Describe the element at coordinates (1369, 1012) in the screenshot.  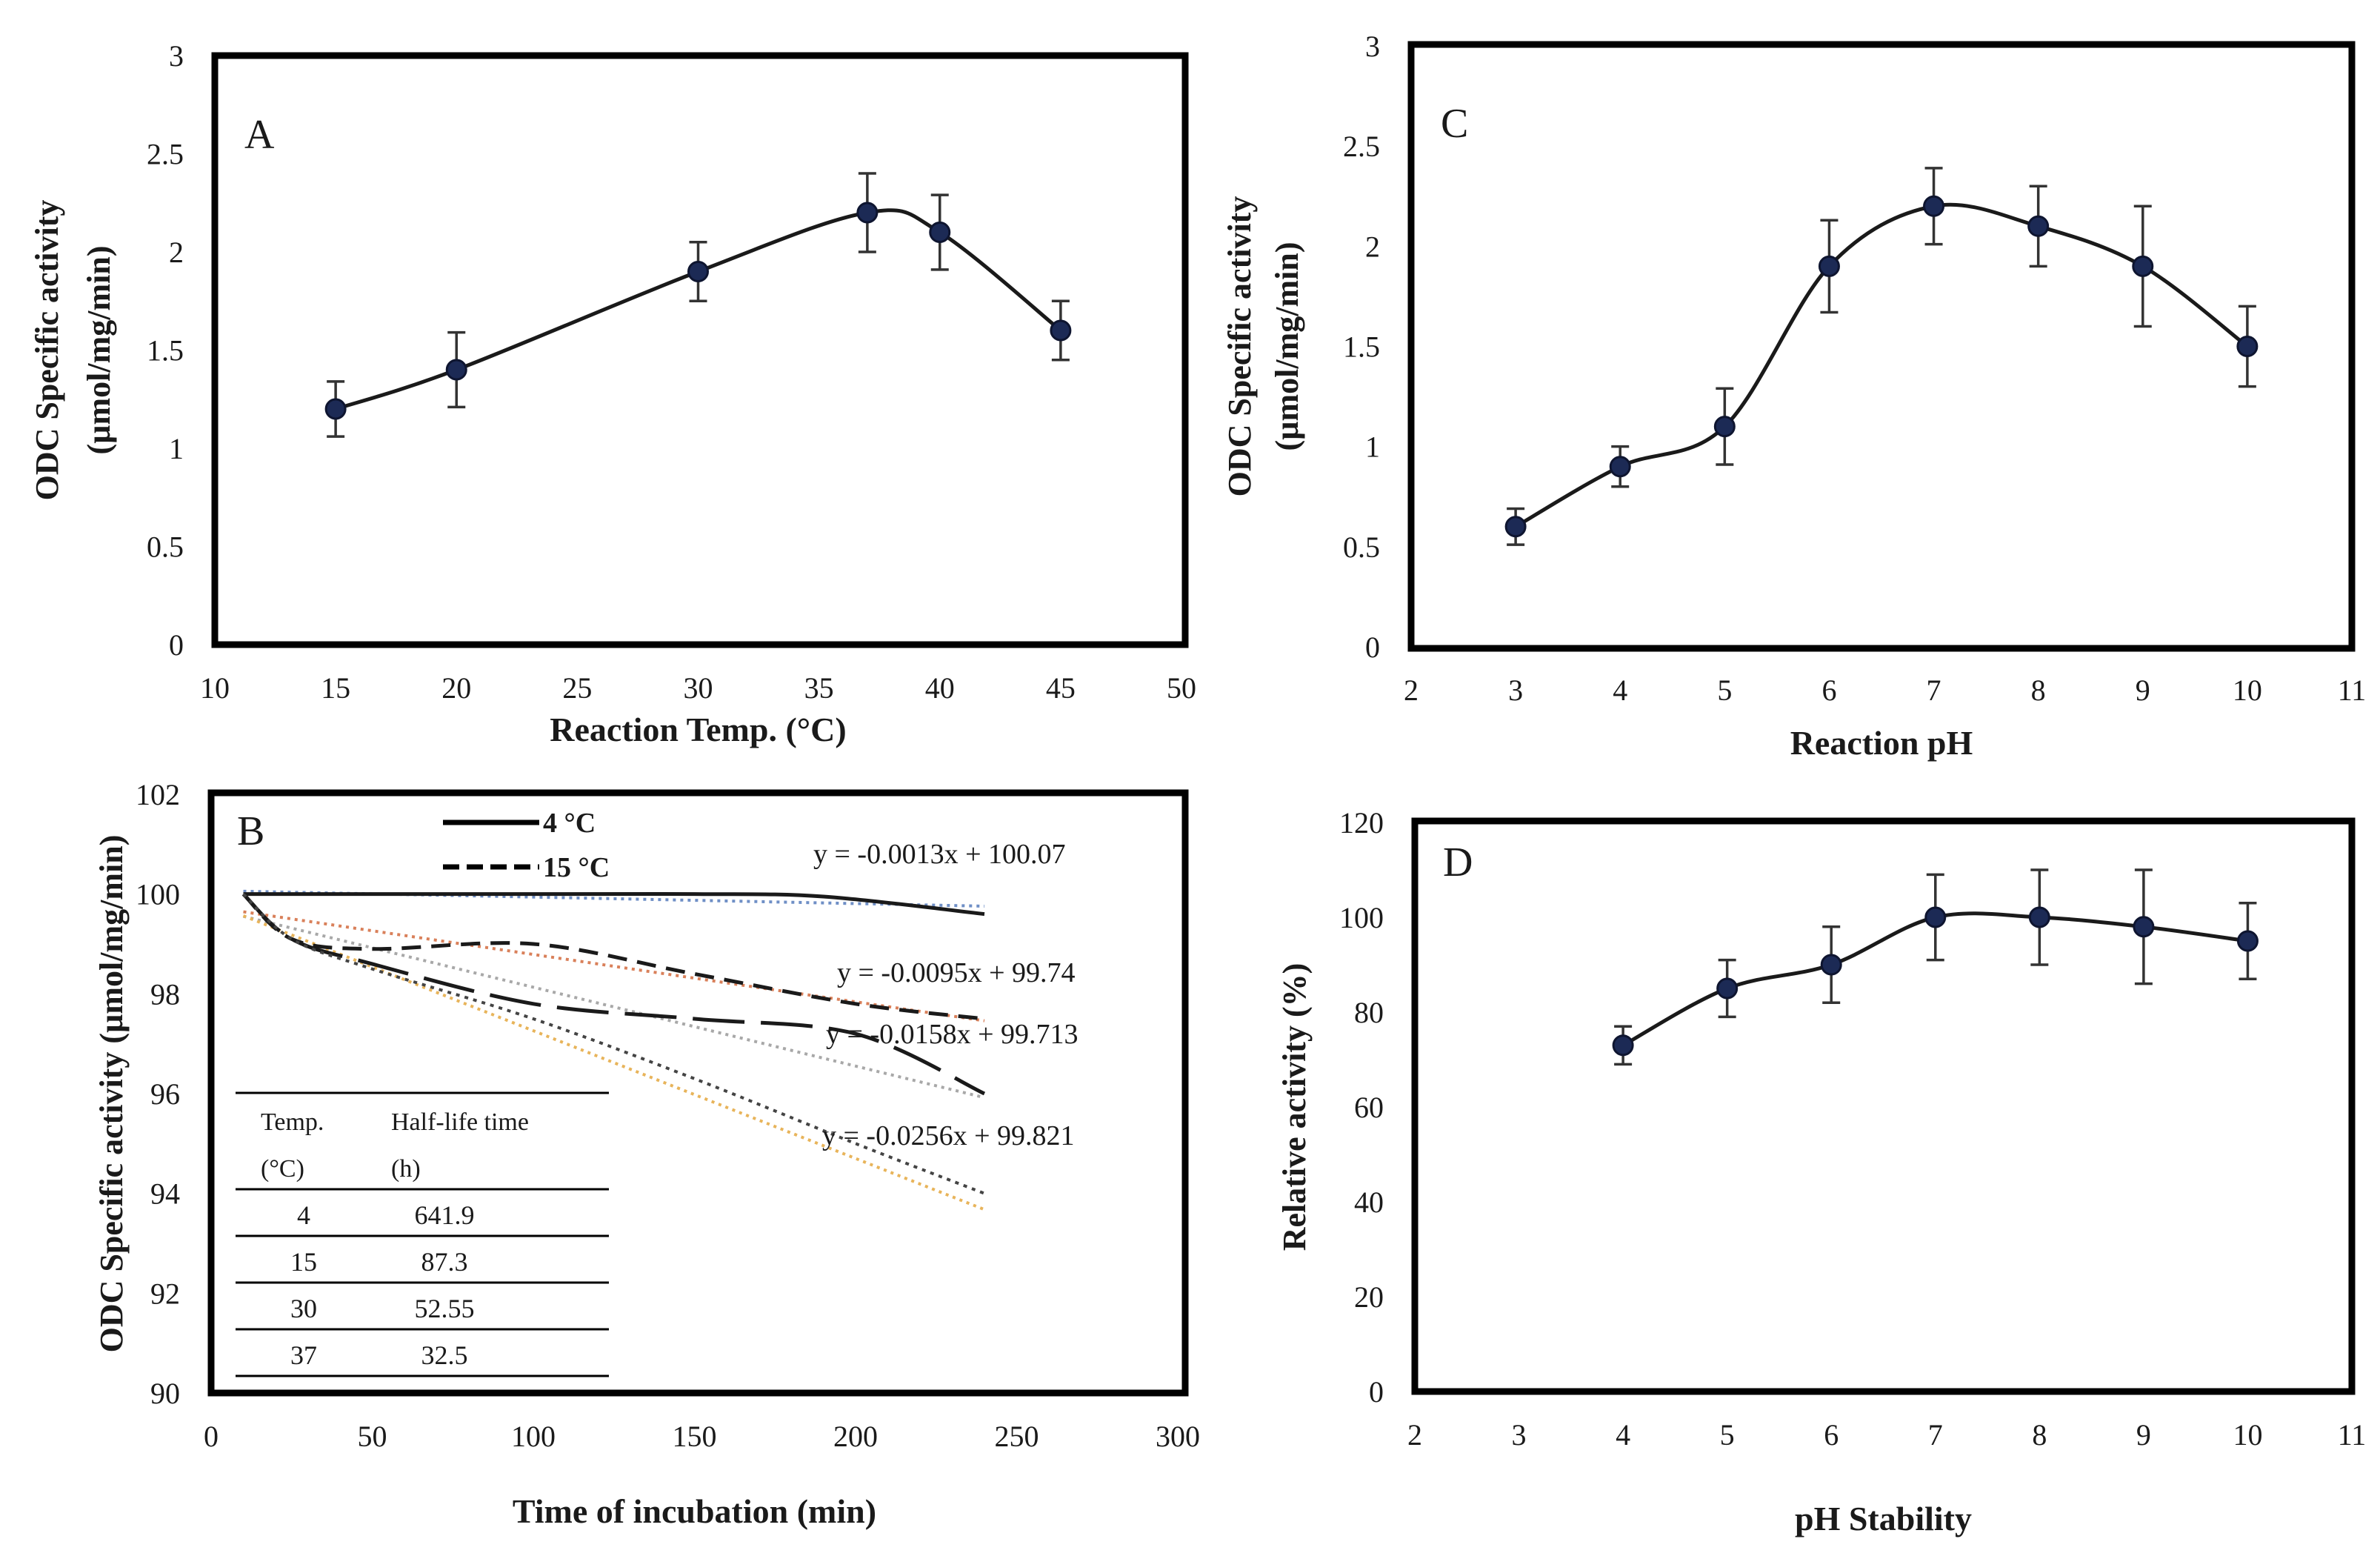
I see `y-tick-label: 80` at that location.